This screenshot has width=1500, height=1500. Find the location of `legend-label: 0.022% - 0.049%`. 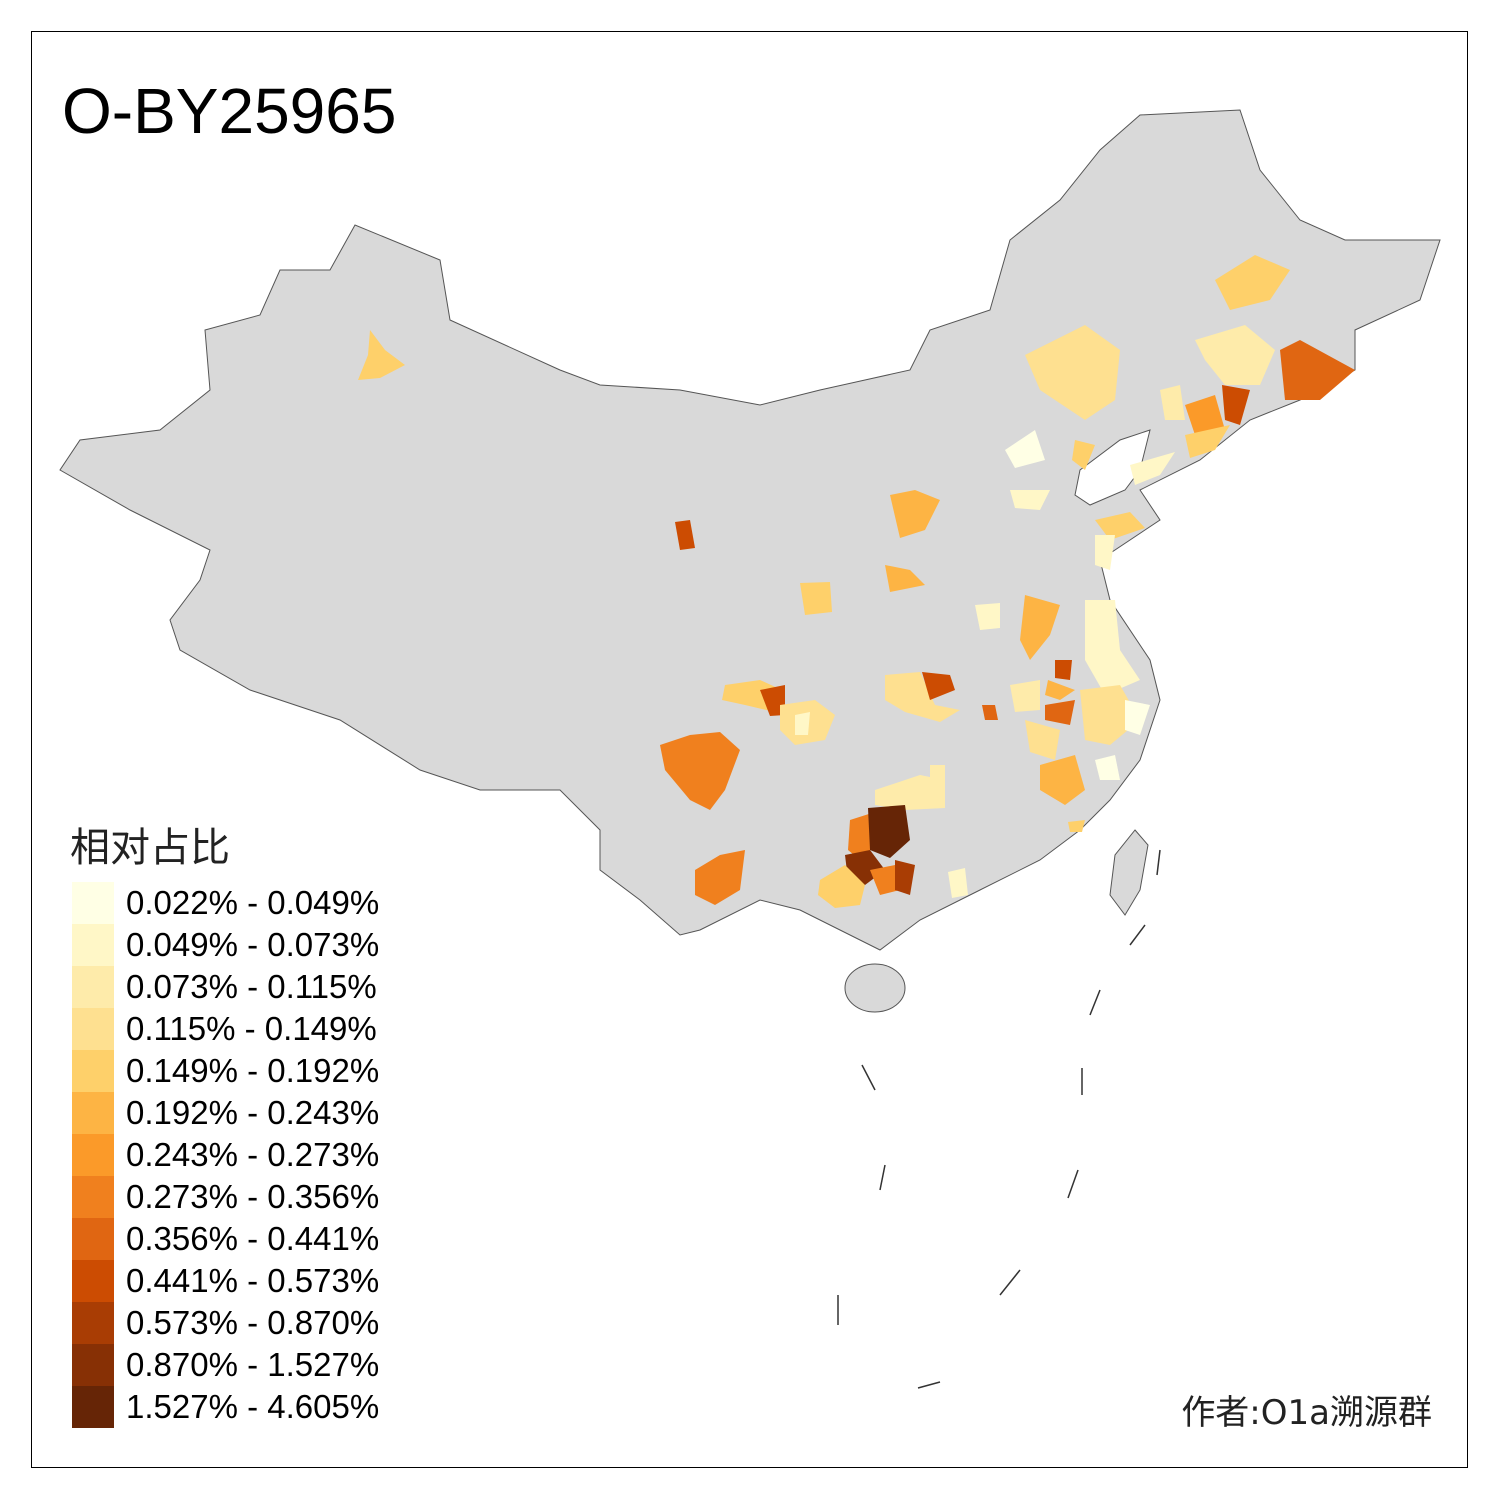

legend-label: 0.022% - 0.049% is located at coordinates (253, 902).